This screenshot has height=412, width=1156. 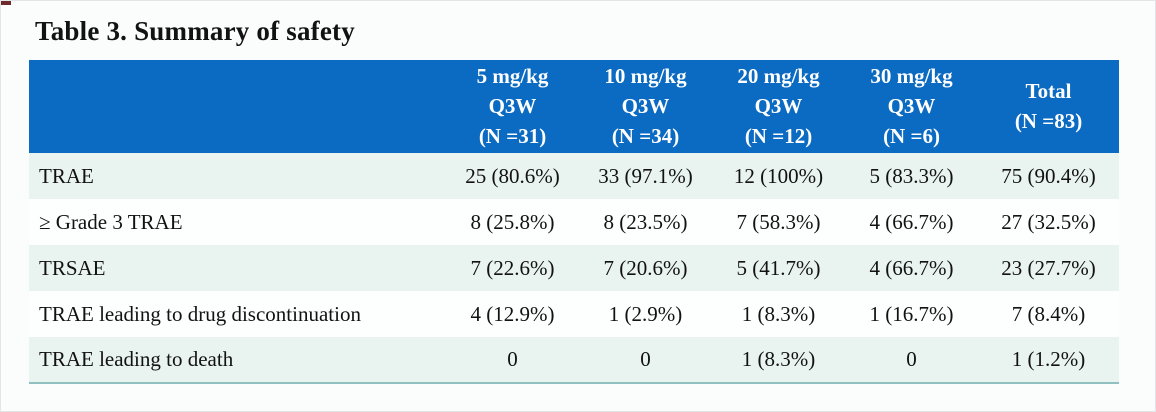 I want to click on table-cell: 12 (100%), so click(x=778, y=175).